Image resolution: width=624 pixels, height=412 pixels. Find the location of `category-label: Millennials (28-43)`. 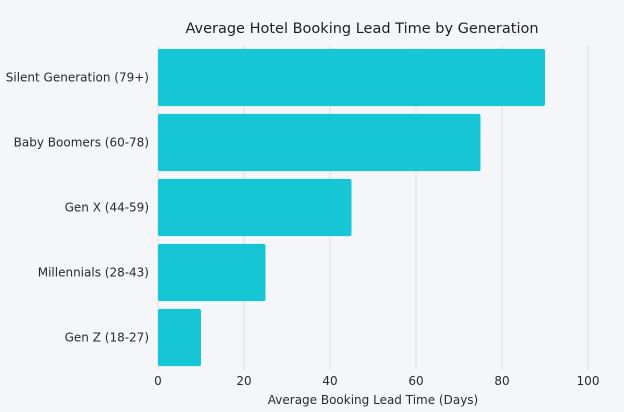

category-label: Millennials (28-43) is located at coordinates (93, 273).